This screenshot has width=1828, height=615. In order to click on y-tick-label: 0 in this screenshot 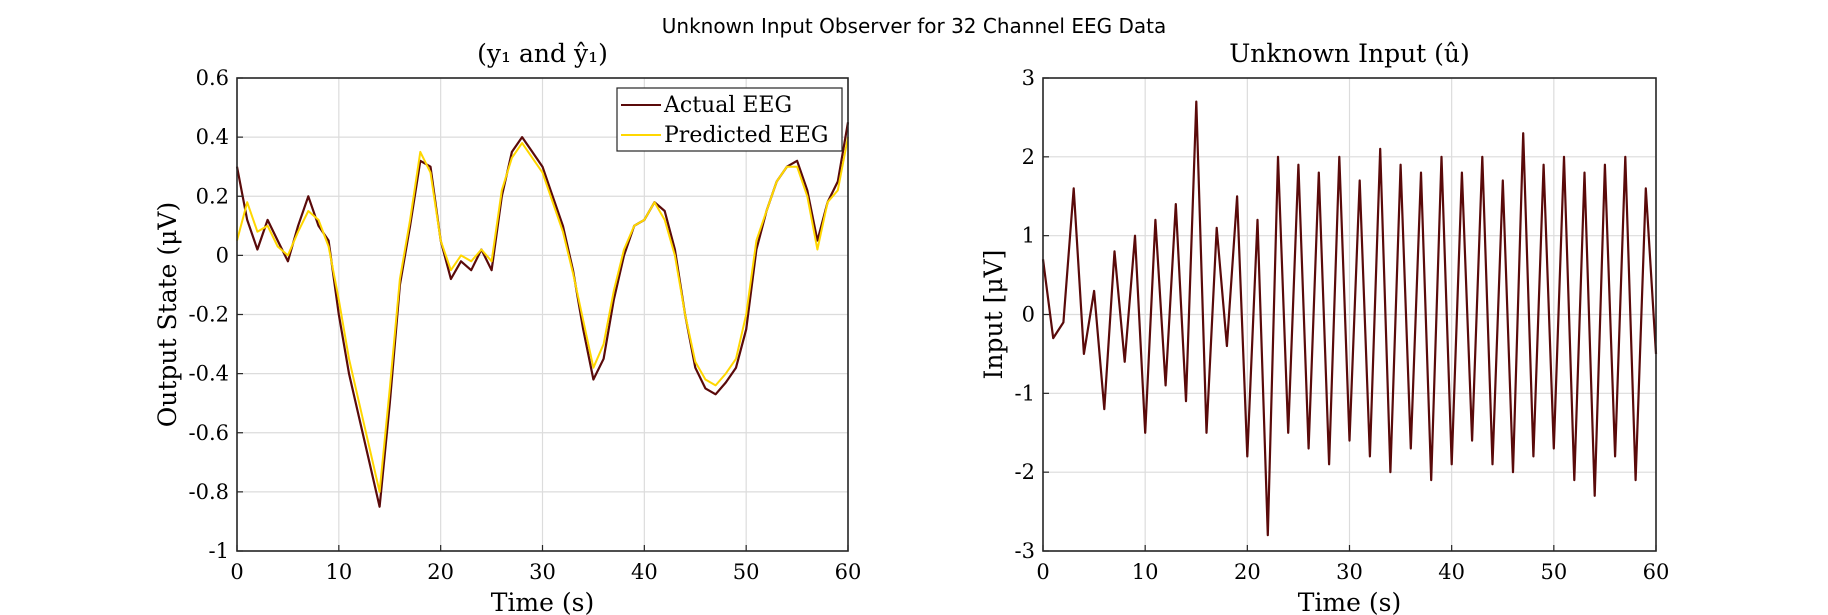, I will do `click(1028, 315)`.